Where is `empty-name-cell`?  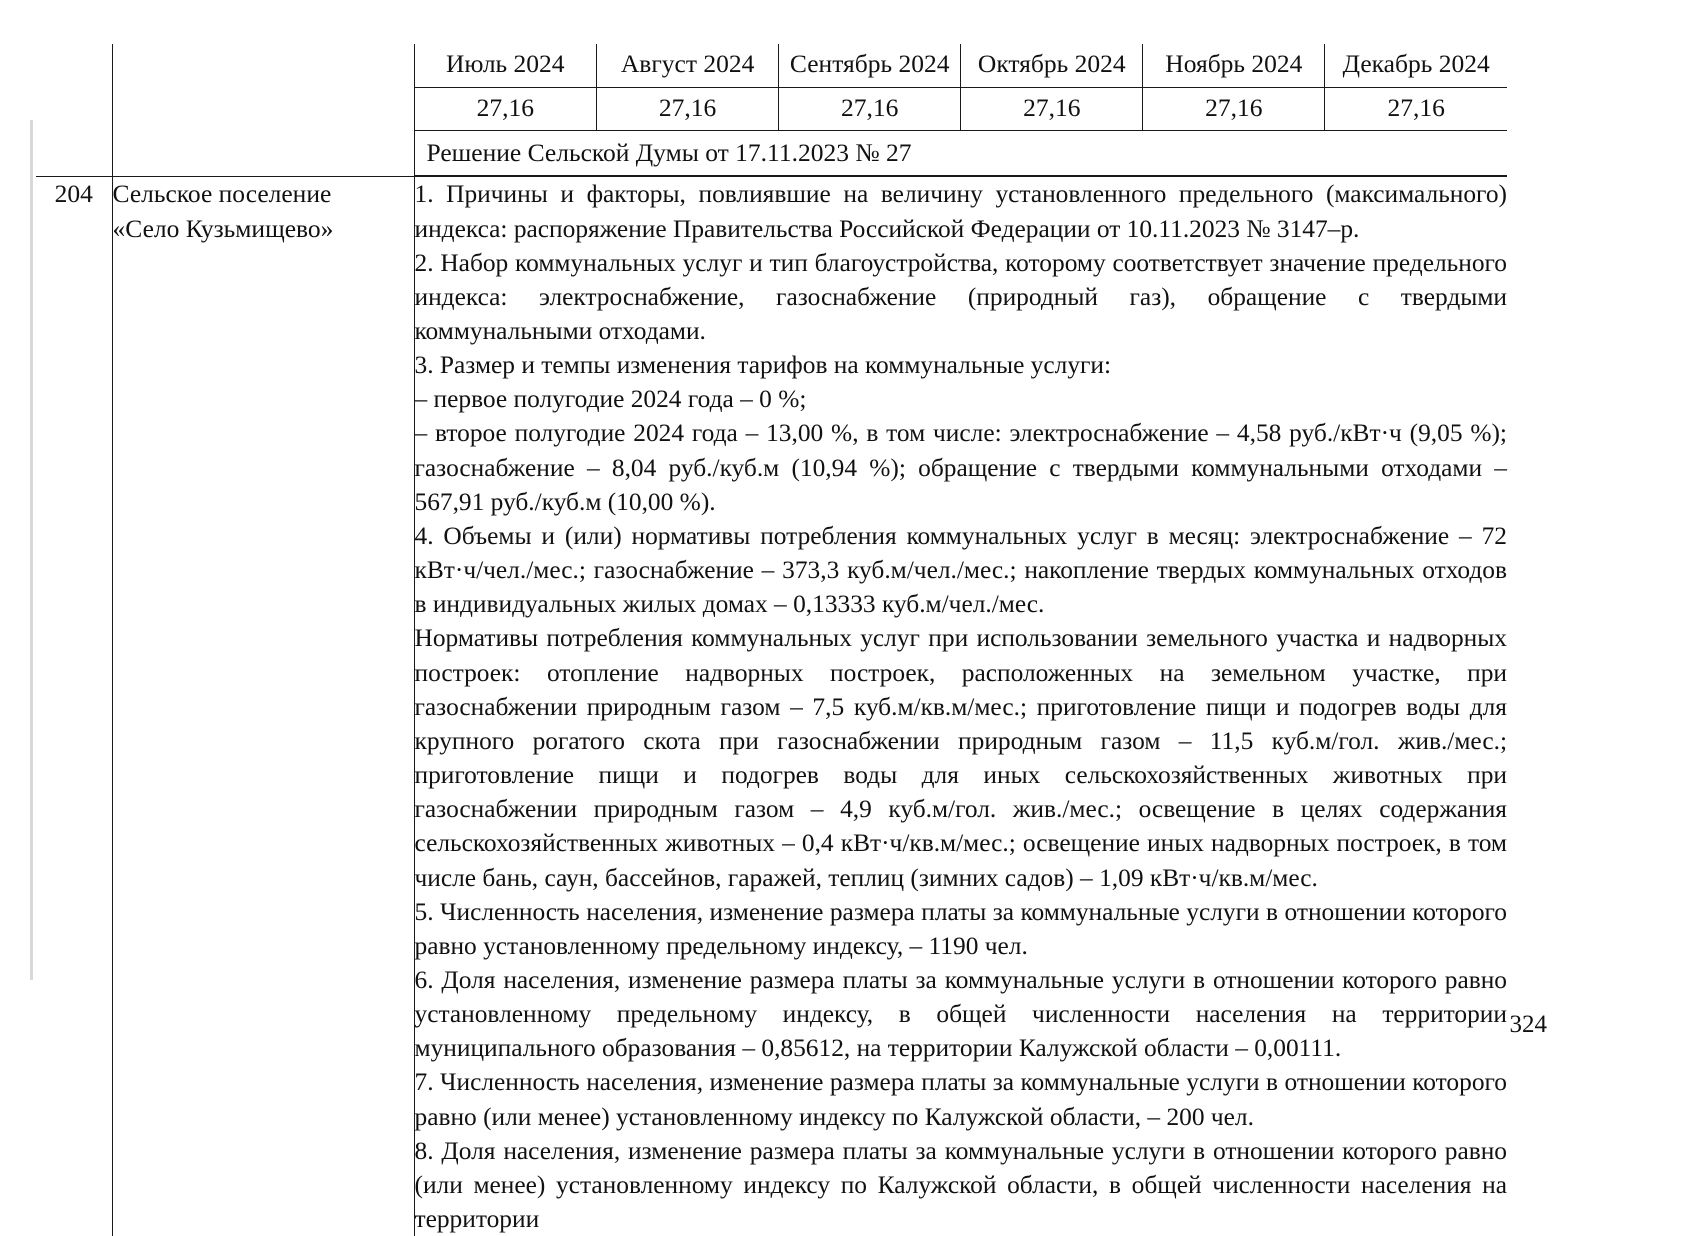
empty-name-cell is located at coordinates (263, 110).